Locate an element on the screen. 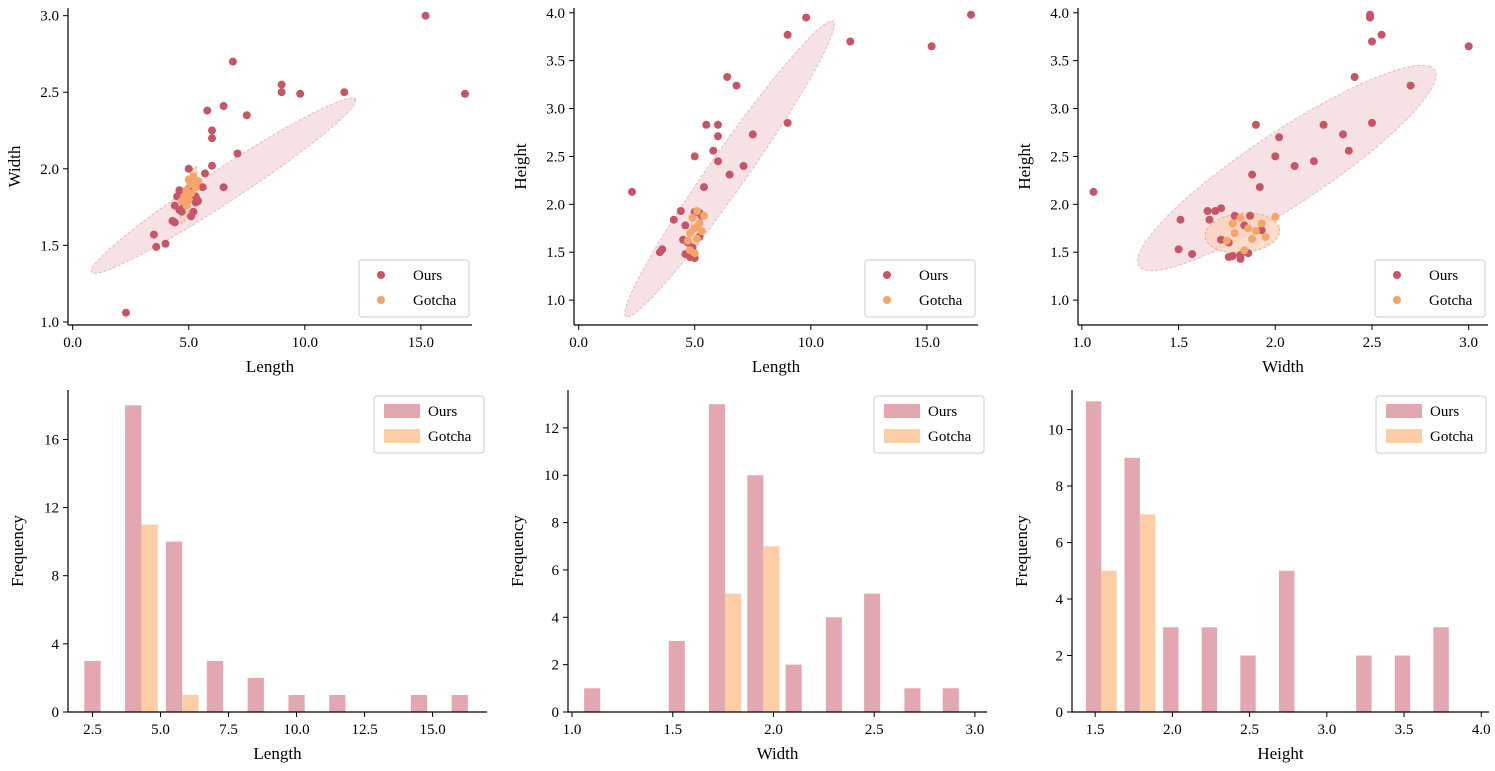 The height and width of the screenshot is (771, 1495). legend-gotcha-label: Gotcha is located at coordinates (941, 301).